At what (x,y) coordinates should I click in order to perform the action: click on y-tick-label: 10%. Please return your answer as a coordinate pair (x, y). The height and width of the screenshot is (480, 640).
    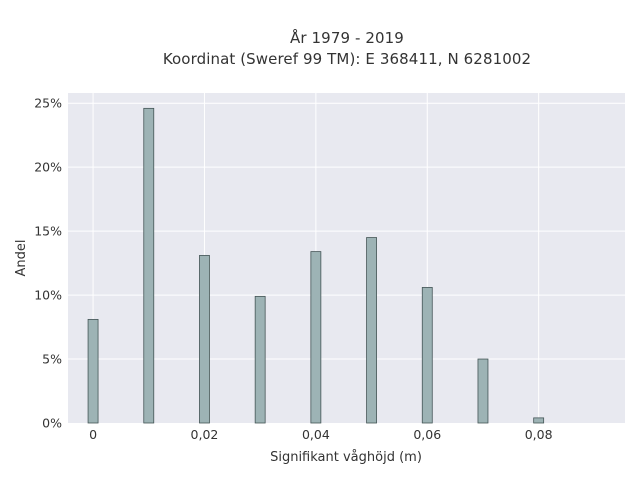
    Looking at the image, I should click on (48, 295).